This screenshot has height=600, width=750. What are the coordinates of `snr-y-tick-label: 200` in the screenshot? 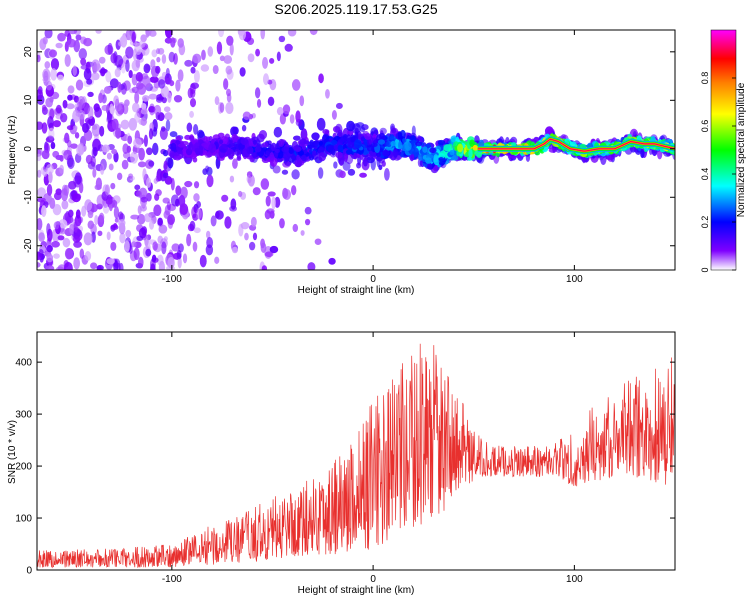 It's located at (23, 467).